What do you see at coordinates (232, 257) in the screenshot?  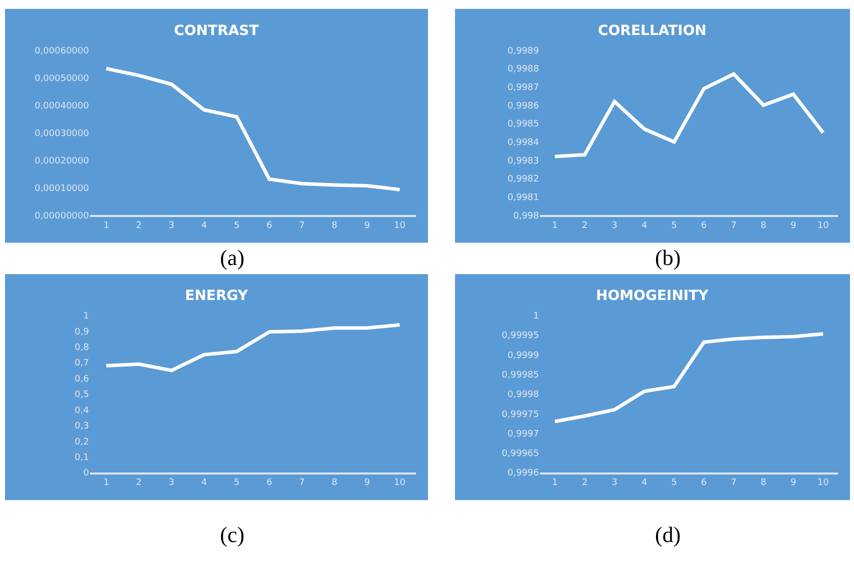 I see `text: (a)` at bounding box center [232, 257].